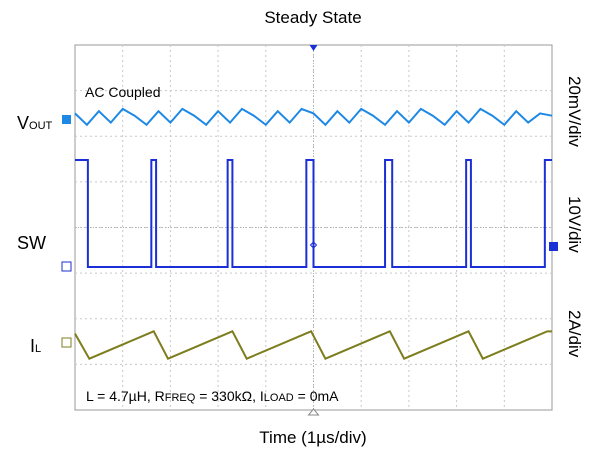 This screenshot has height=458, width=597. I want to click on il-trace, so click(313, 345).